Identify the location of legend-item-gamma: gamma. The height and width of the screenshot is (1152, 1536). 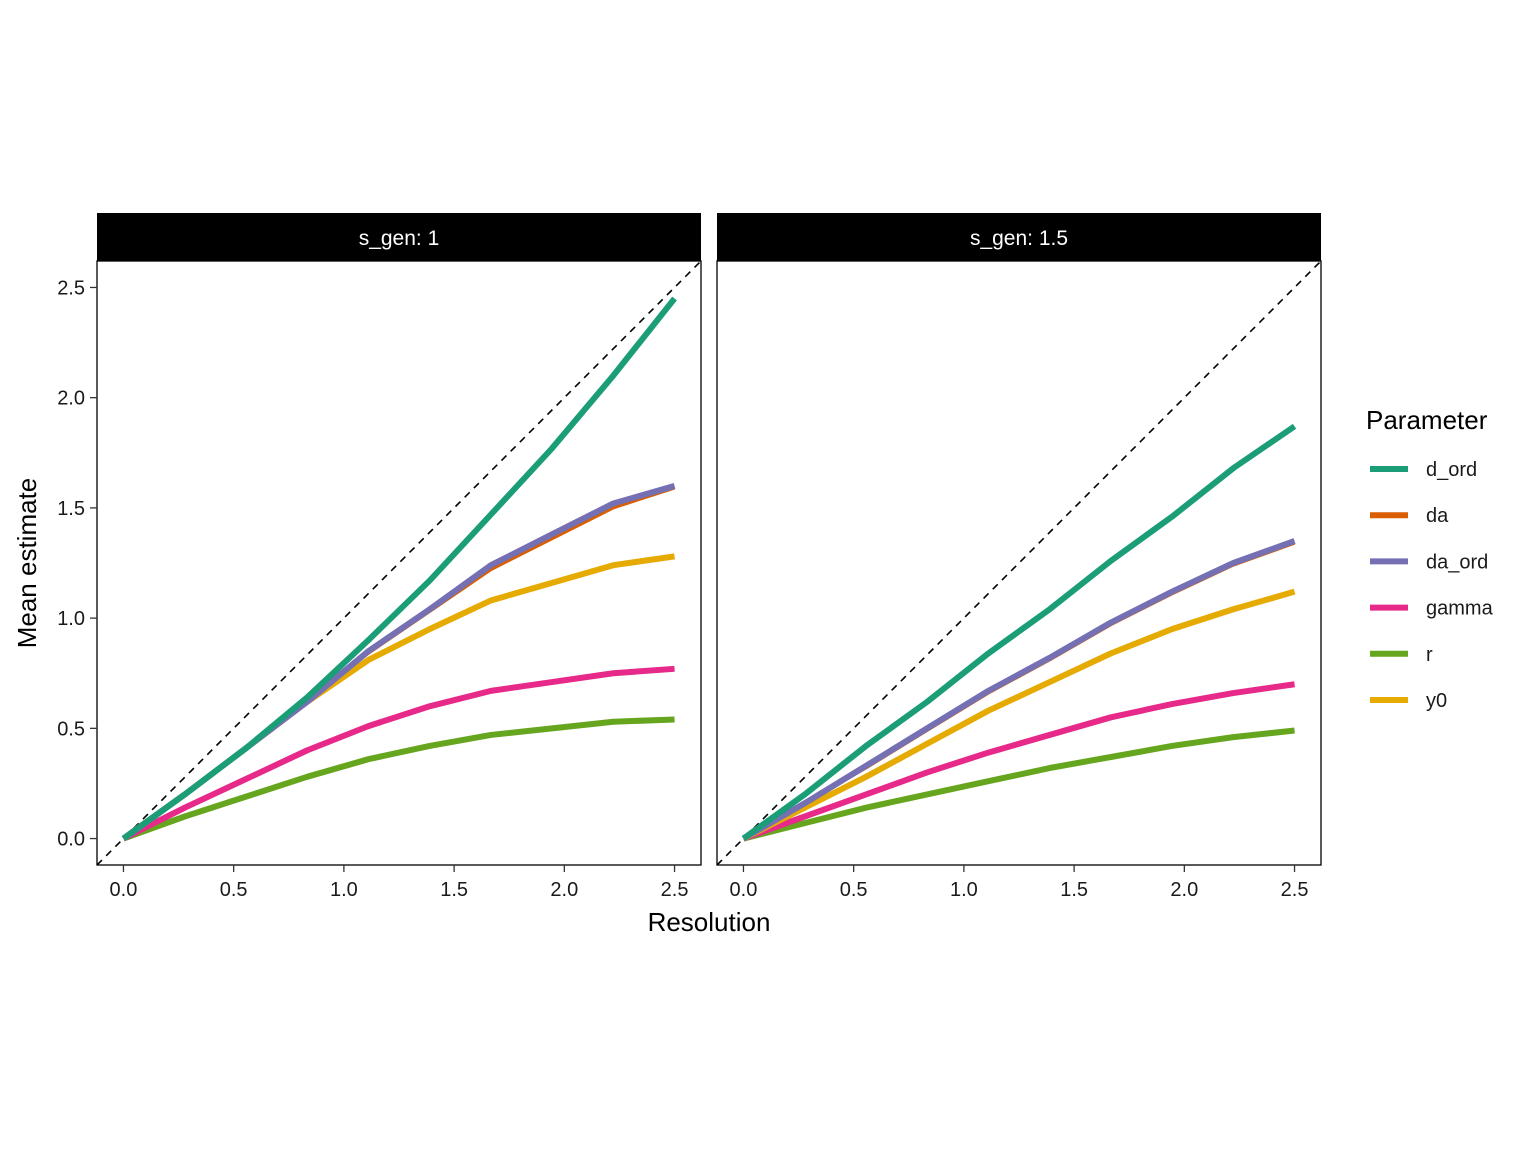
(1432, 609).